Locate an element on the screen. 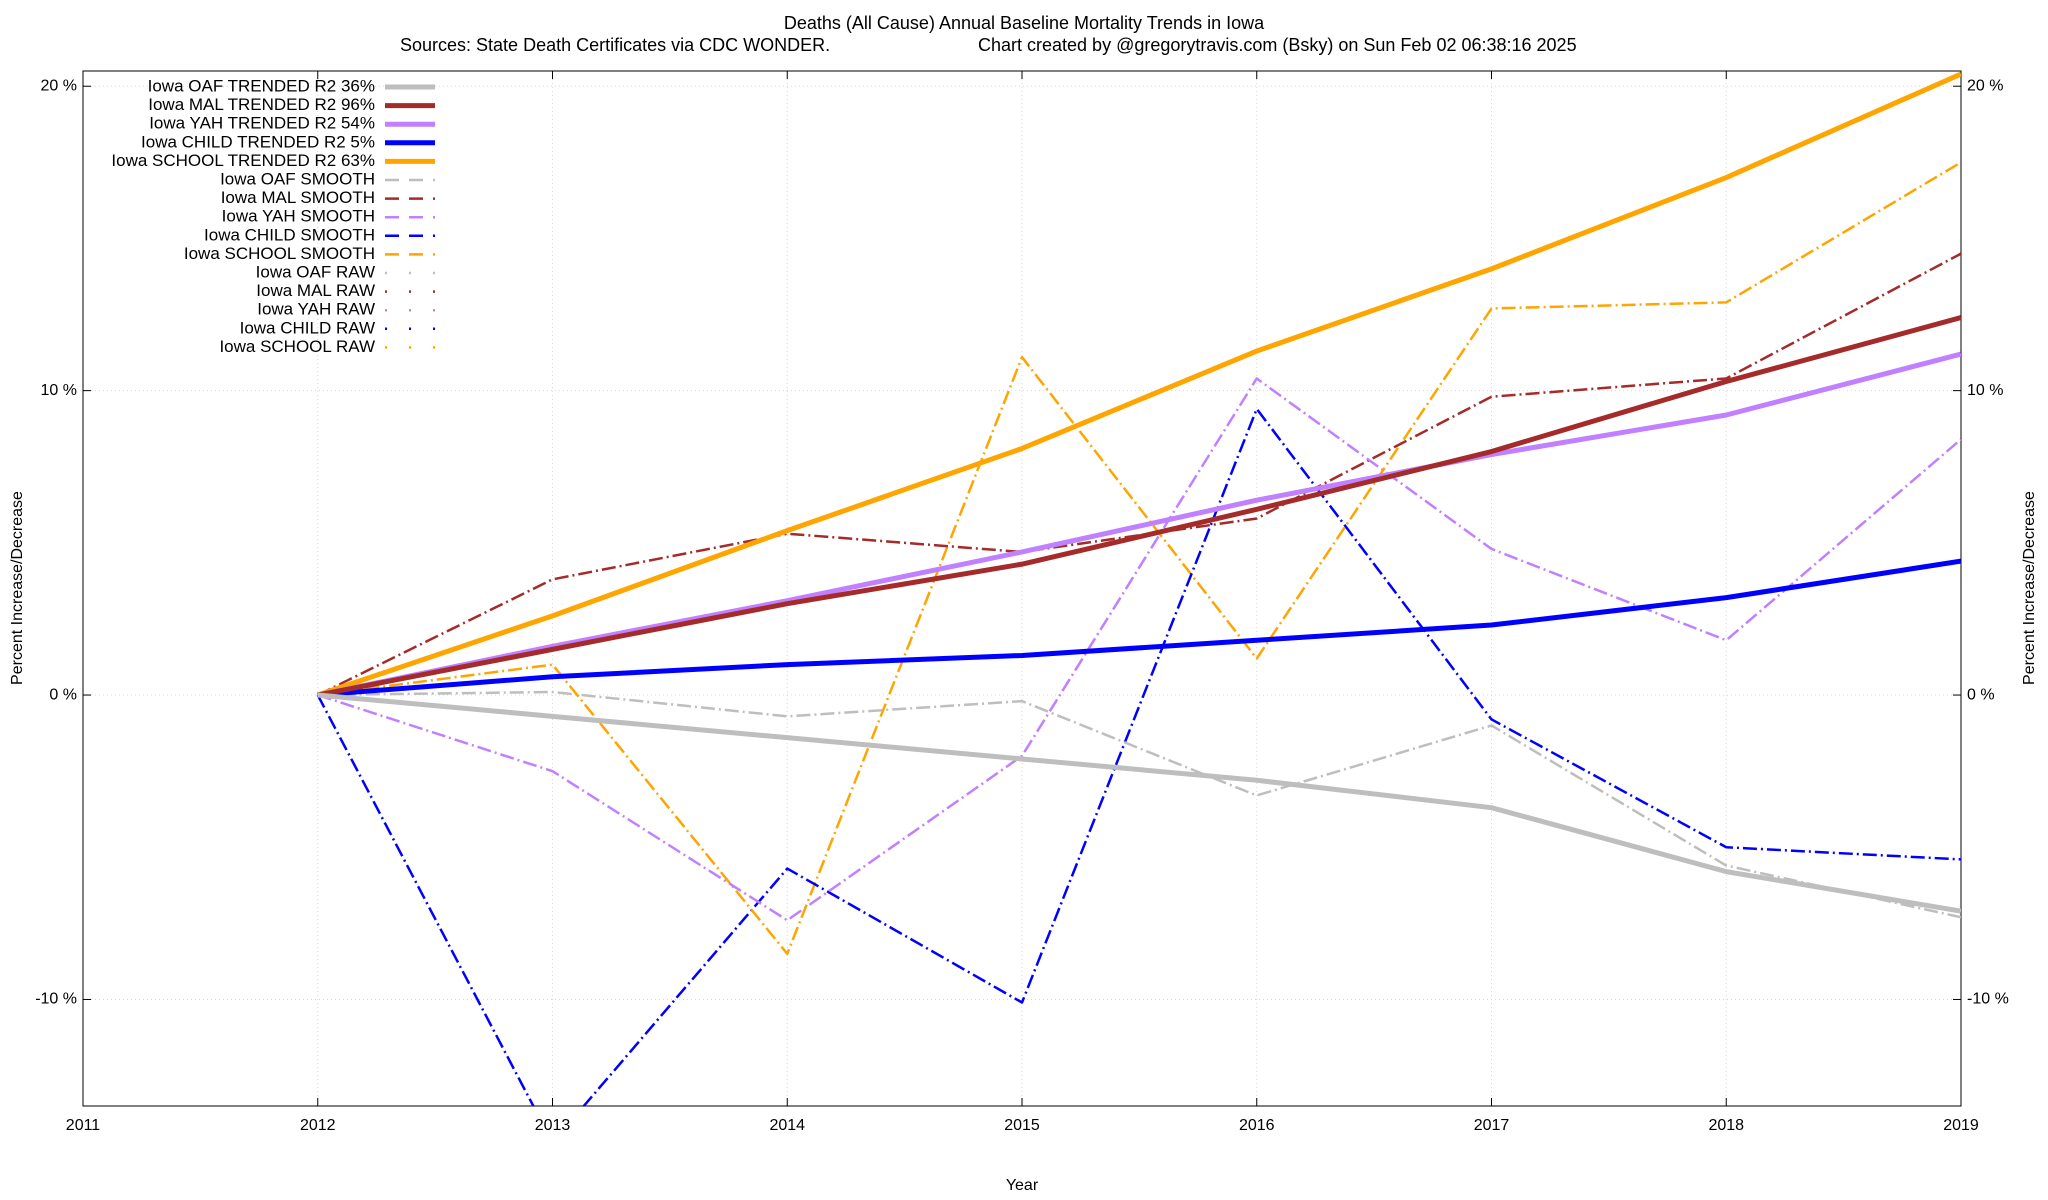 The width and height of the screenshot is (2048, 1200). y-axis-label: Percent Increase/Decrease is located at coordinates (17, 588).